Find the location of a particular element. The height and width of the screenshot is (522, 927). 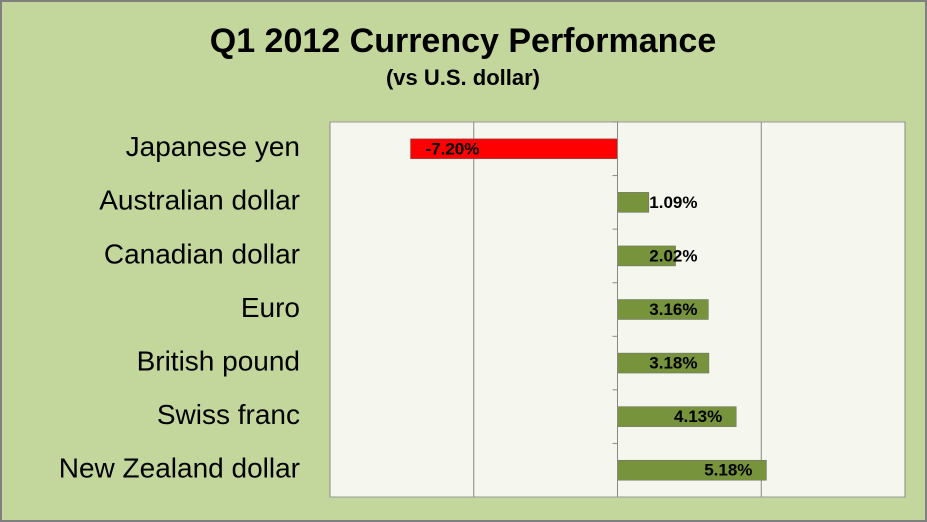

y-tick-label: Euro is located at coordinates (270, 307).